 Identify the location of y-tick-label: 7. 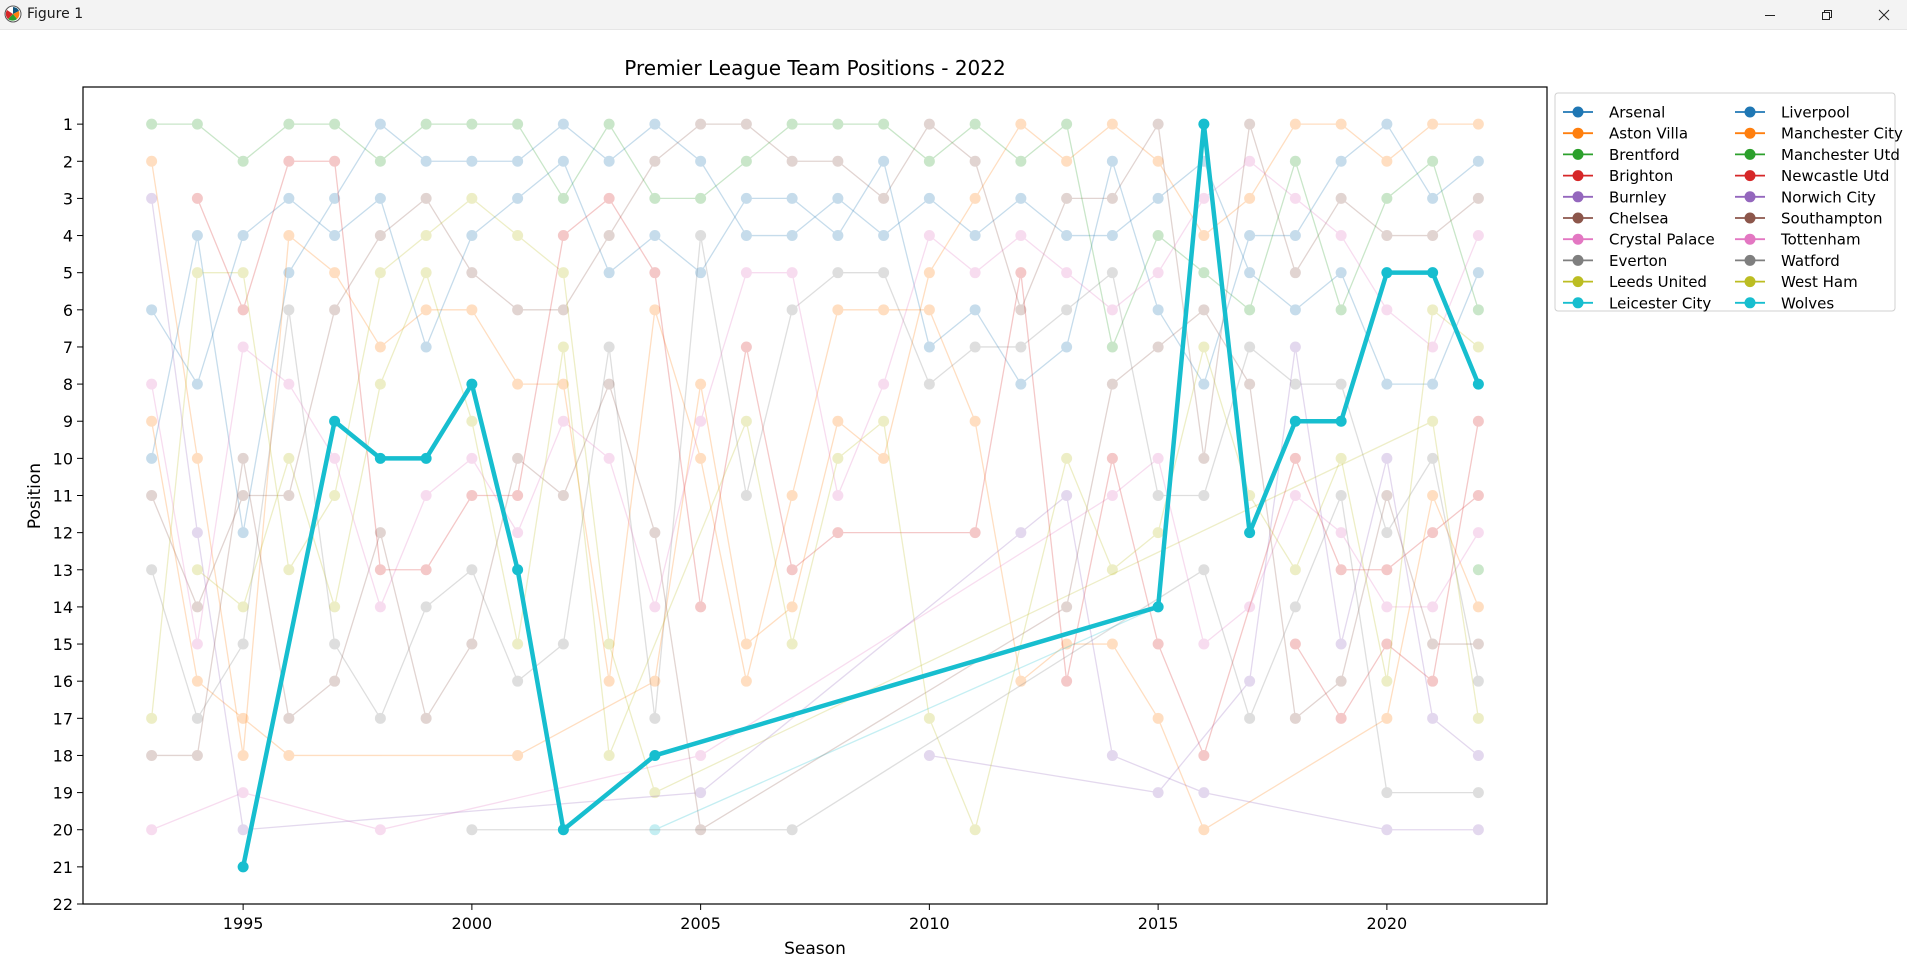
(68, 347).